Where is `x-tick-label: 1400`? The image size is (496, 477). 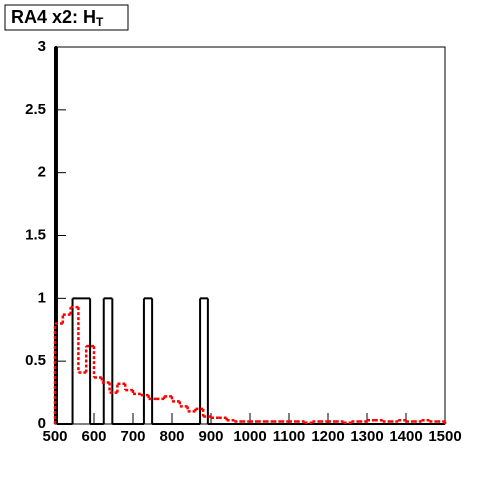 x-tick-label: 1400 is located at coordinates (405, 436).